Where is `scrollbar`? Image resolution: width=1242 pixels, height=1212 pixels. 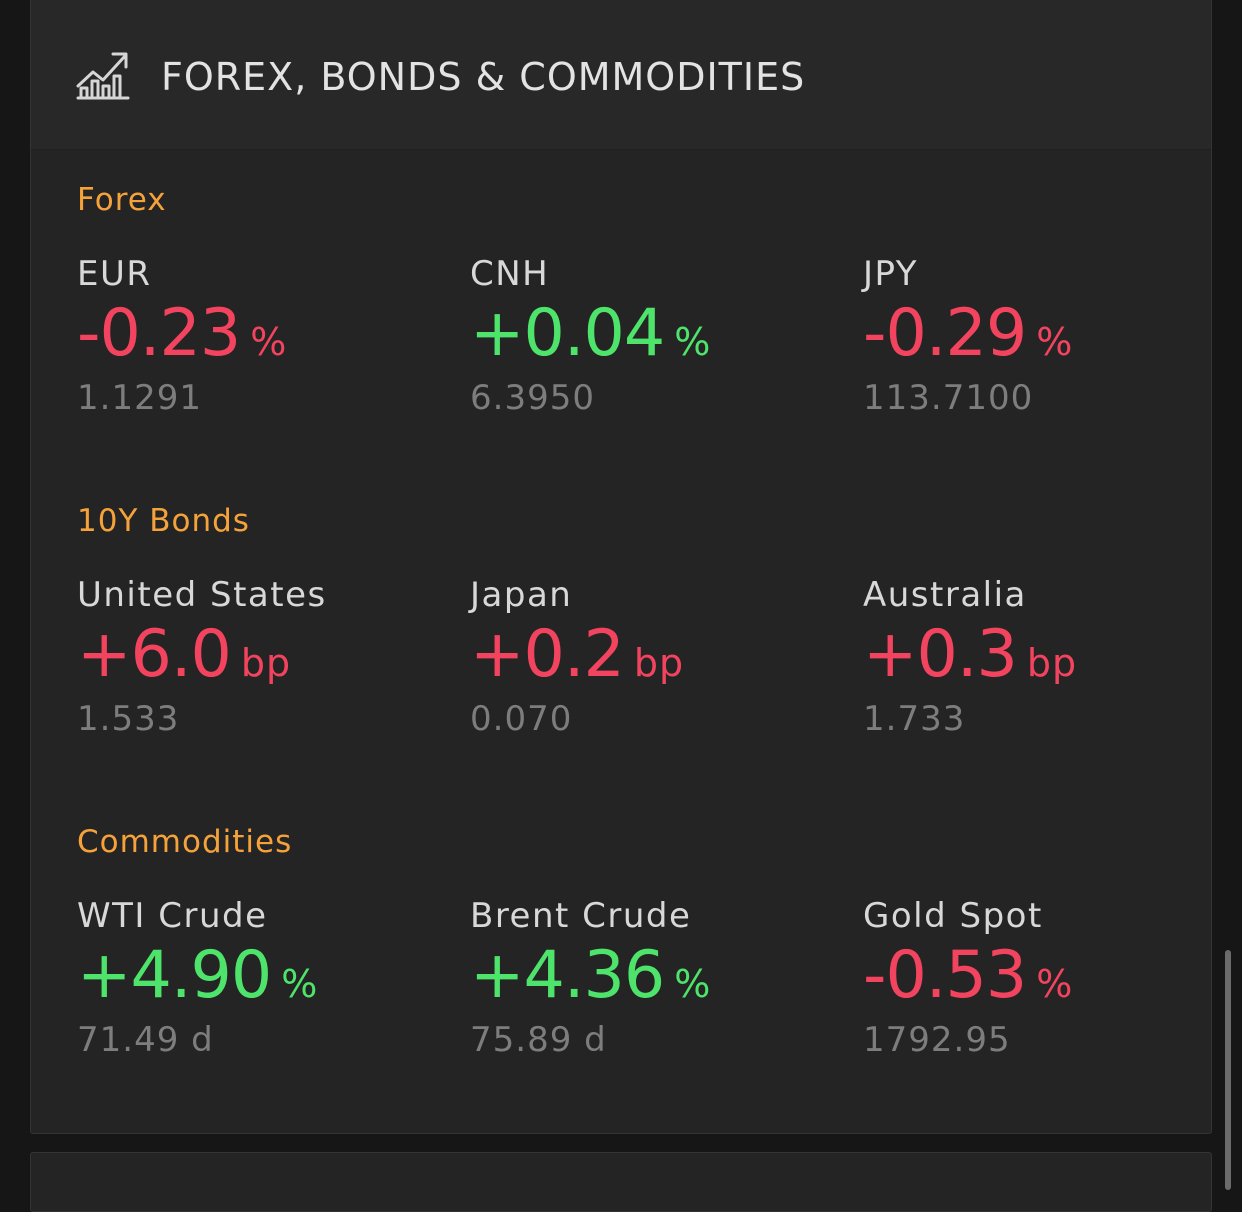 scrollbar is located at coordinates (1228, 1070).